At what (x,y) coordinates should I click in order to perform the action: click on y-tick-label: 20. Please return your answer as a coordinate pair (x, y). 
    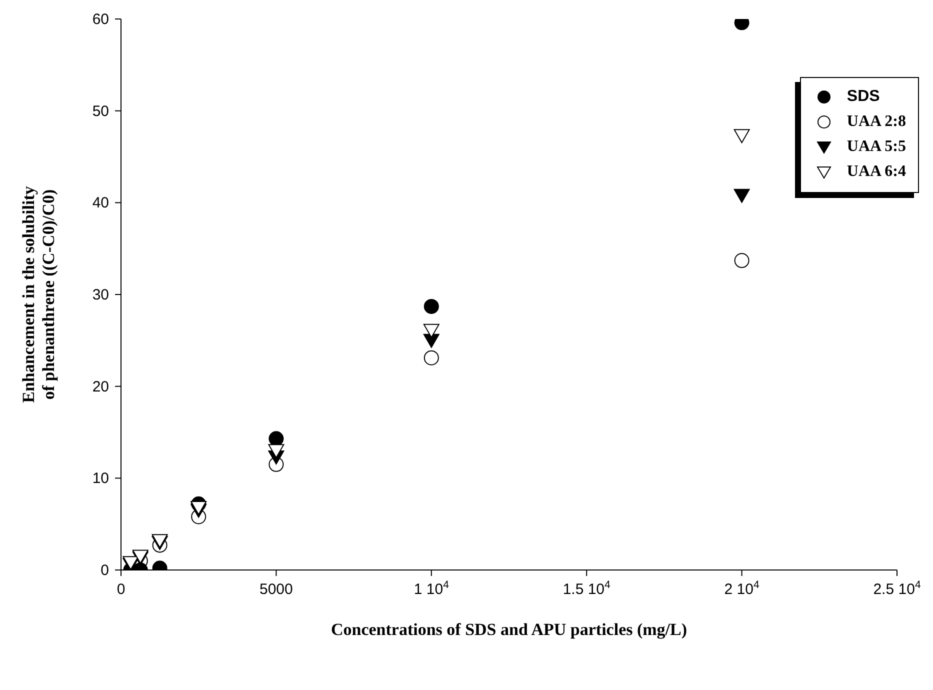
    Looking at the image, I should click on (100, 387).